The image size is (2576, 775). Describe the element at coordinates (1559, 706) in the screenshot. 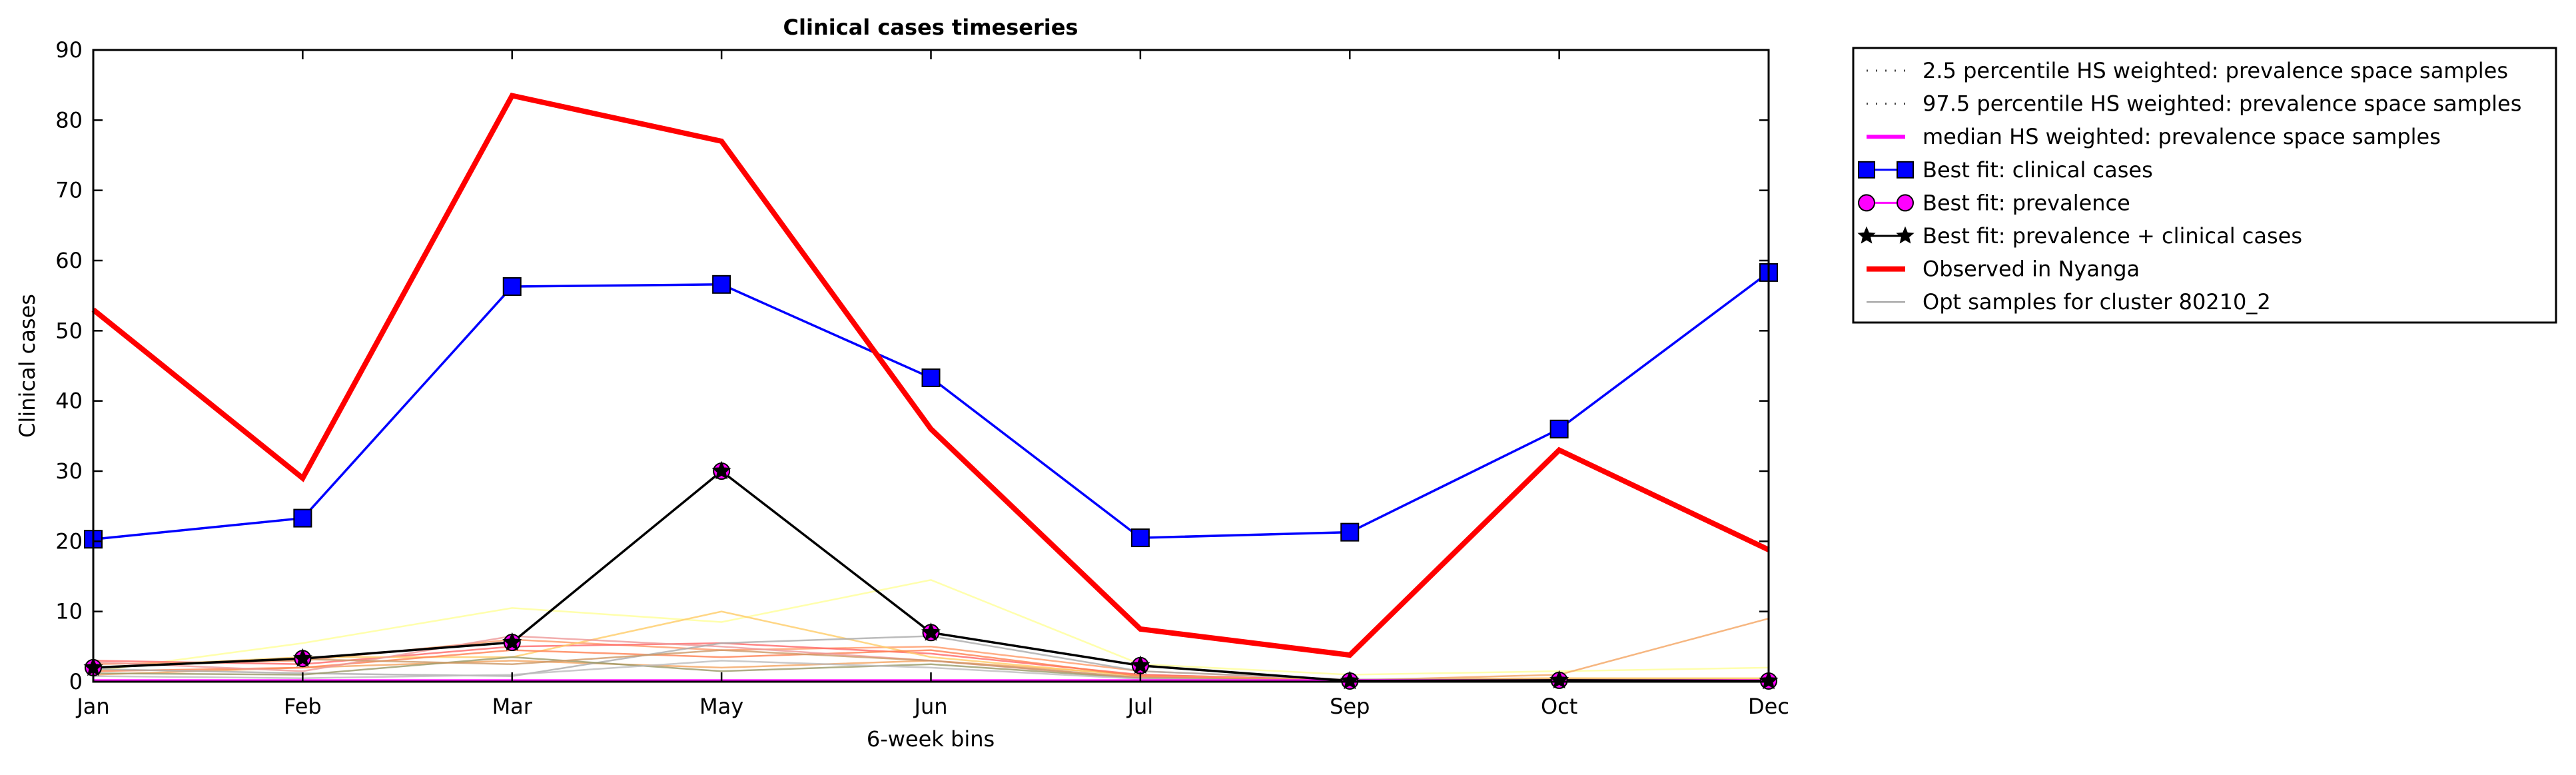

I see `x-tick-label: Oct` at that location.